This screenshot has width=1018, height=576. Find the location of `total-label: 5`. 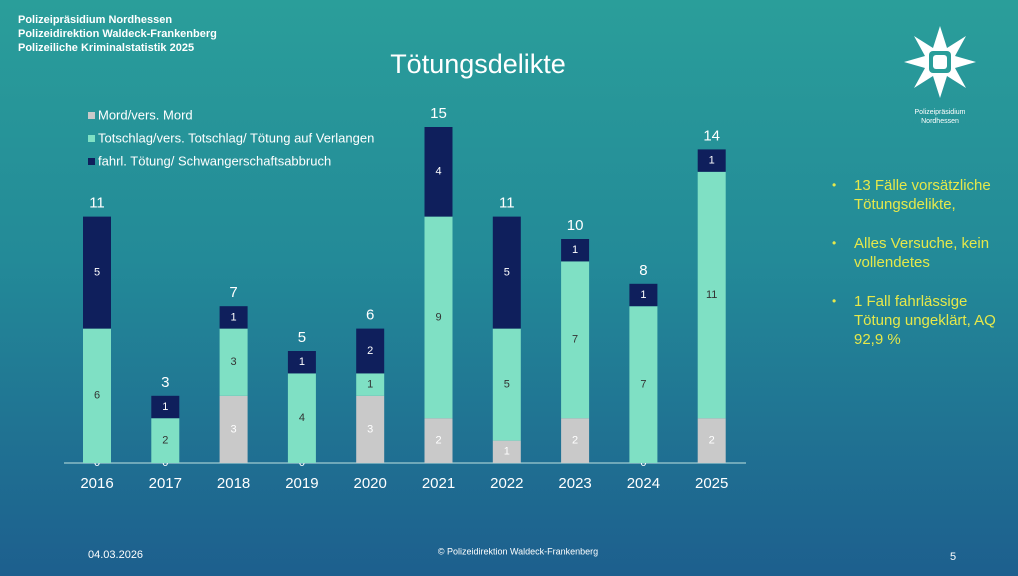

total-label: 5 is located at coordinates (302, 337).